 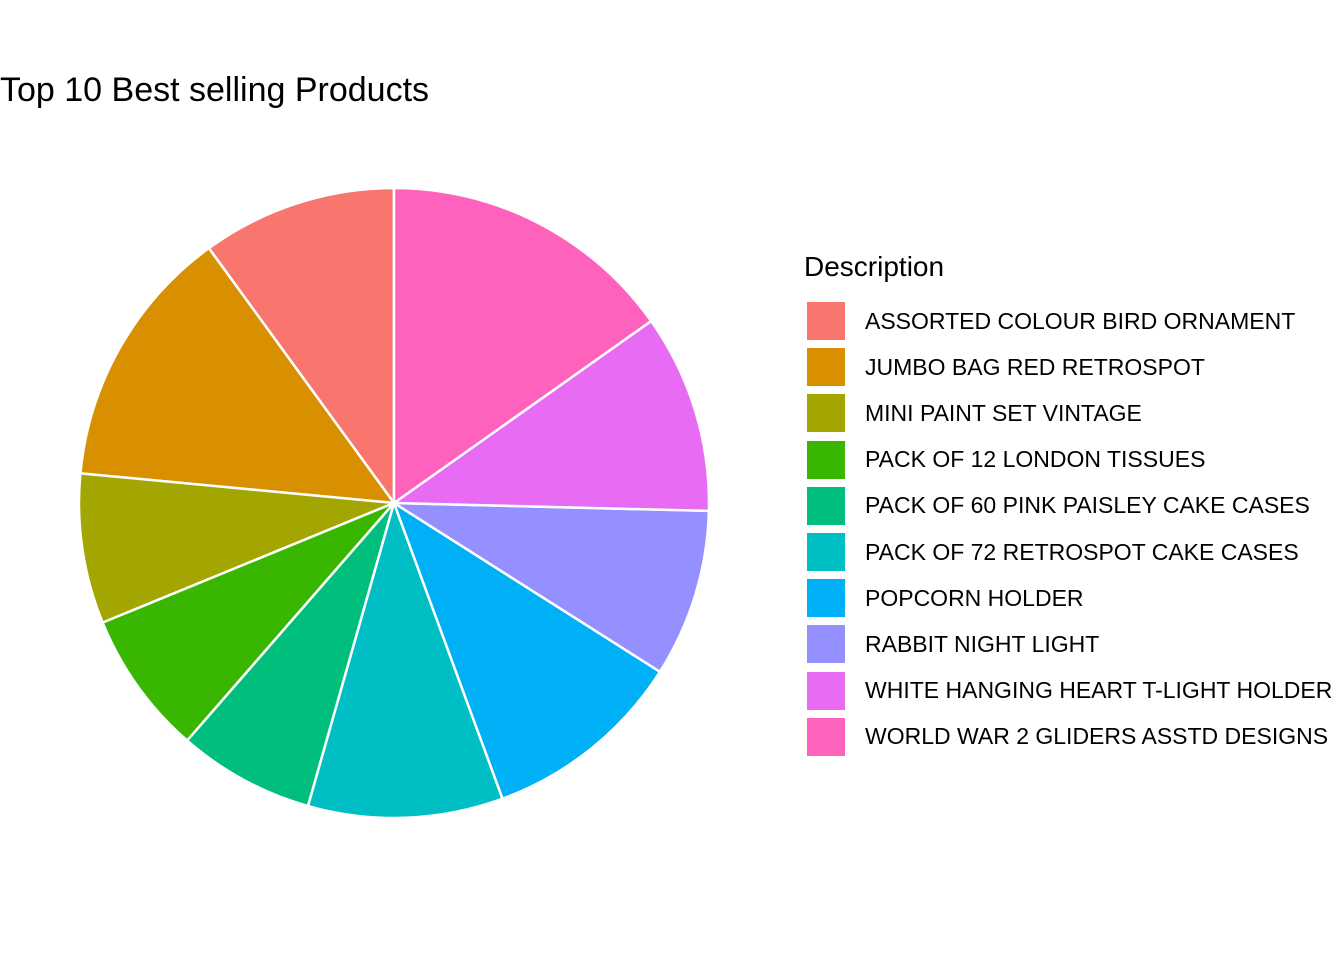 I want to click on chart-title: Top 10 Best selling Products, so click(x=215, y=90).